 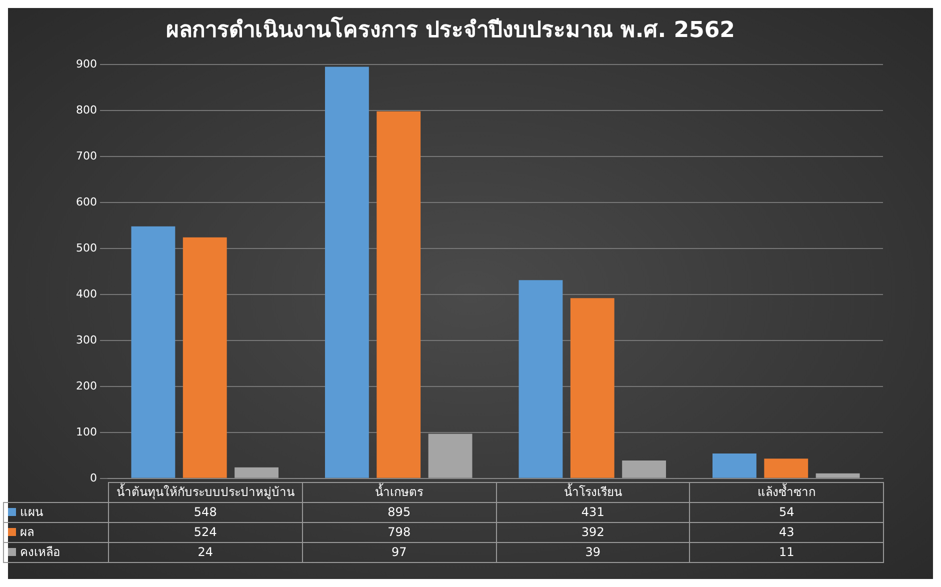 I want to click on y-tick-label: 700, so click(x=86, y=155).